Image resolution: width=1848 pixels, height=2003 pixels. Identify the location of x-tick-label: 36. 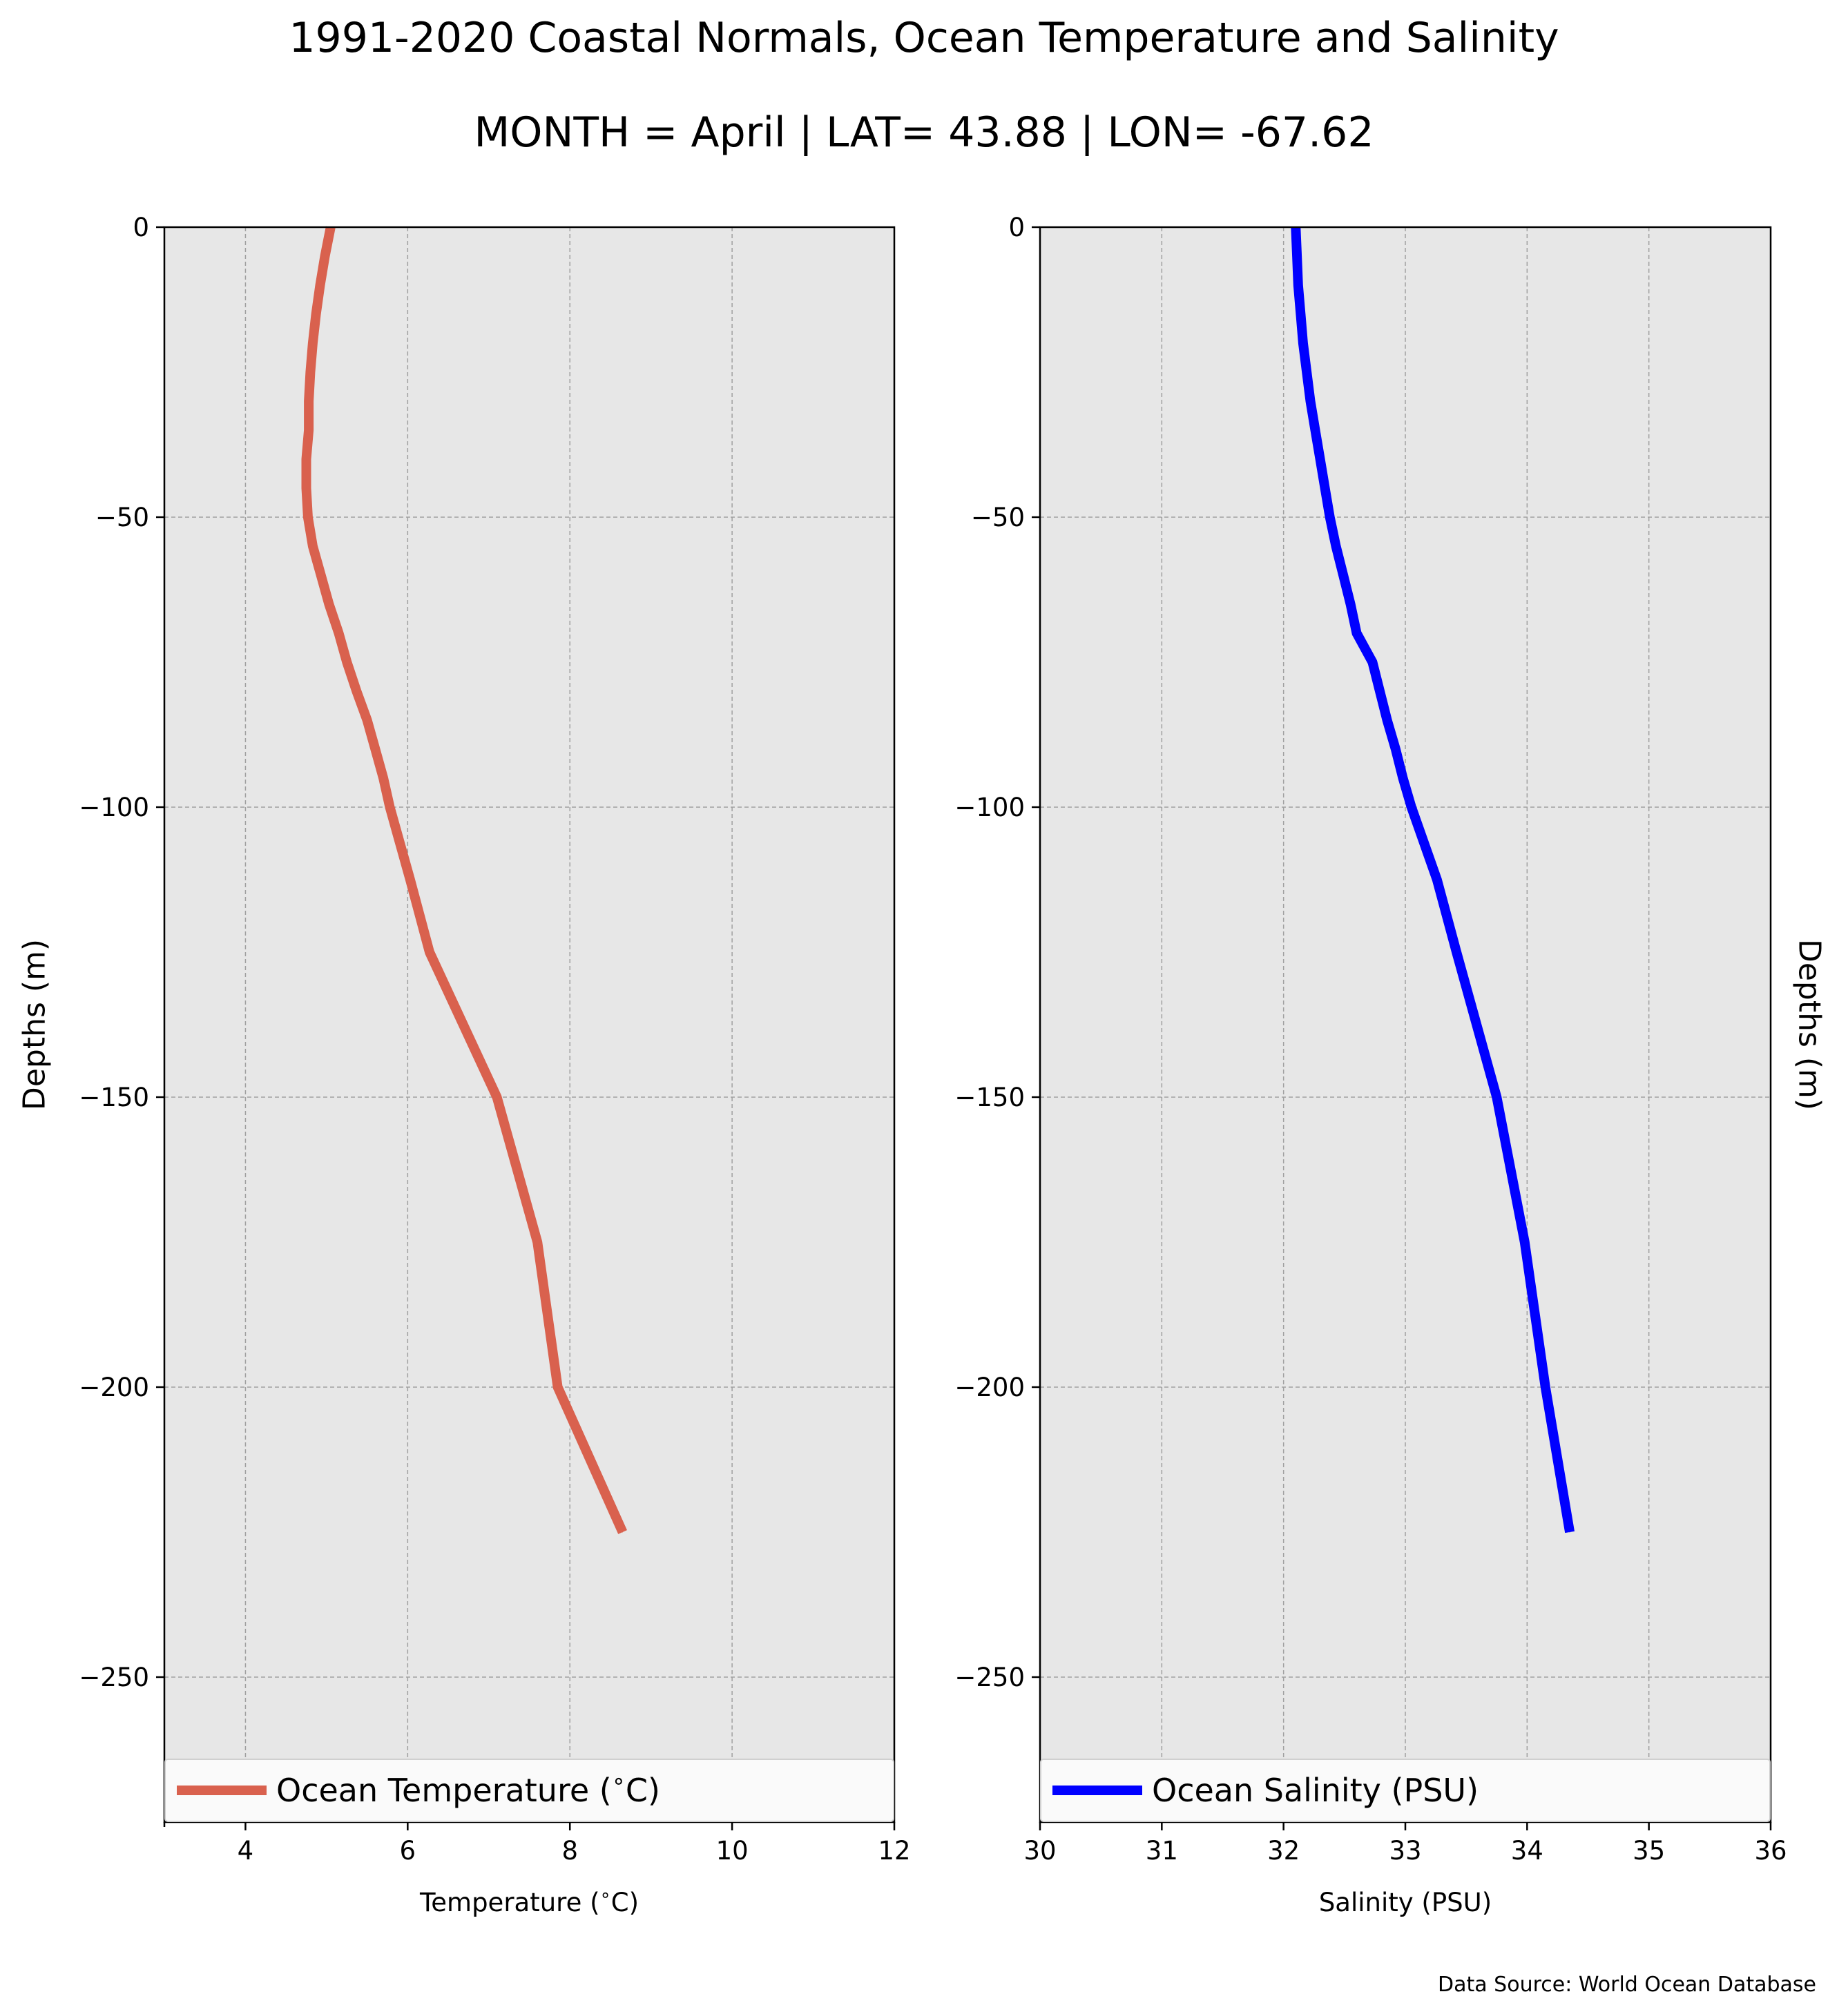
(1770, 1851).